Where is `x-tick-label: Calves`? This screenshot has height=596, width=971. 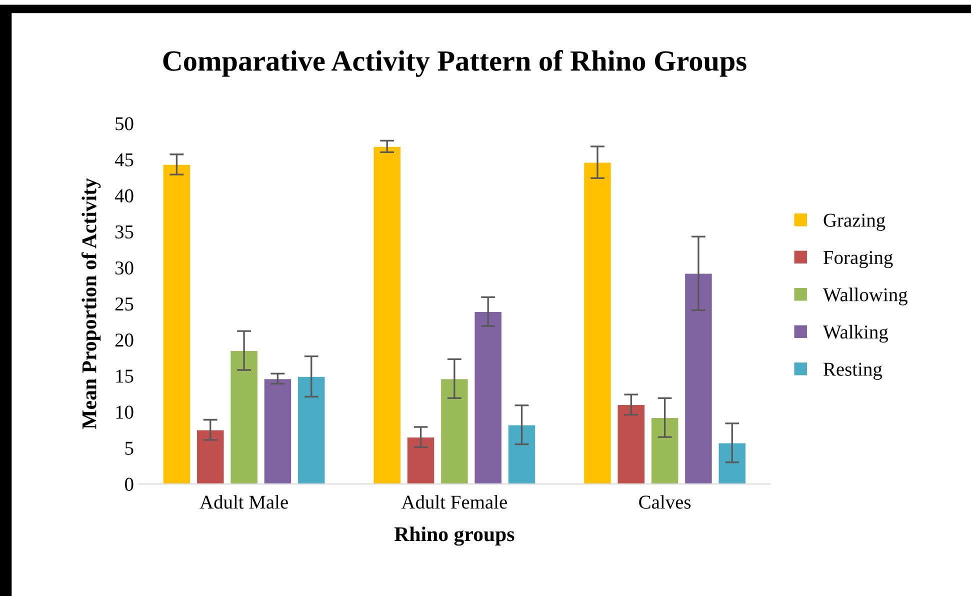
x-tick-label: Calves is located at coordinates (665, 502).